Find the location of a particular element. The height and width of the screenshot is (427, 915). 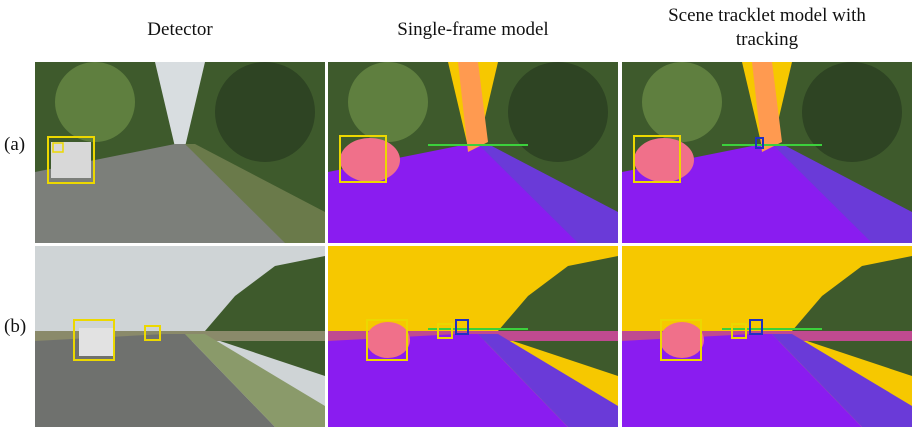

column-header: Detector is located at coordinates (180, 29).